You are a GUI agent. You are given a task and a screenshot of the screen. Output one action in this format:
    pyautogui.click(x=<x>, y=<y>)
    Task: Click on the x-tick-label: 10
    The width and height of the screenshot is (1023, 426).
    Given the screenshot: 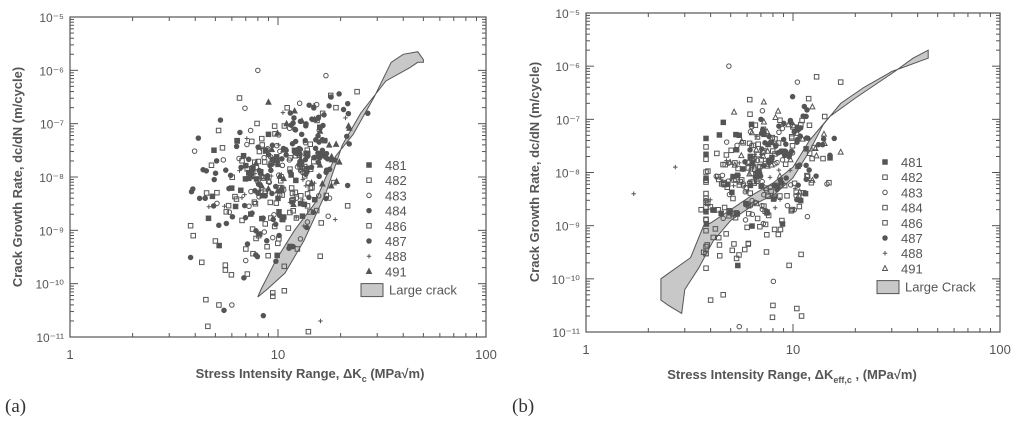 What is the action you would take?
    pyautogui.click(x=278, y=354)
    